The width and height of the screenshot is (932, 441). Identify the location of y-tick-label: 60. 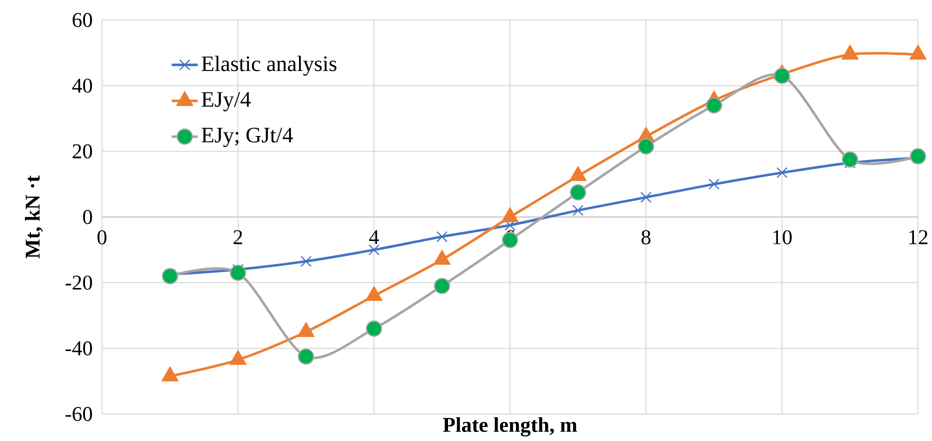
(82, 20).